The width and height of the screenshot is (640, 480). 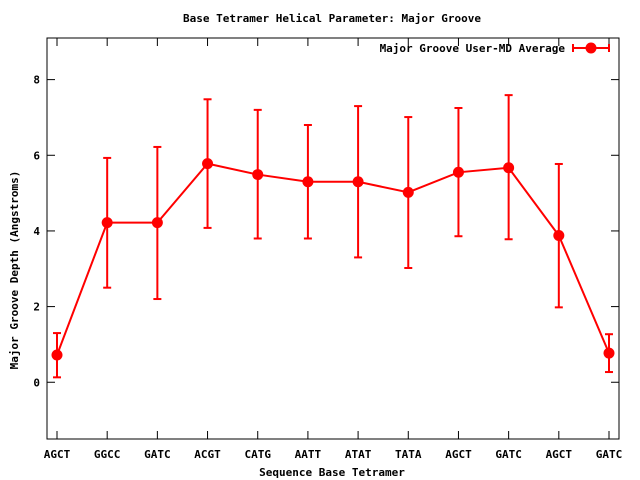 What do you see at coordinates (408, 454) in the screenshot?
I see `x-tick-label: TATA` at bounding box center [408, 454].